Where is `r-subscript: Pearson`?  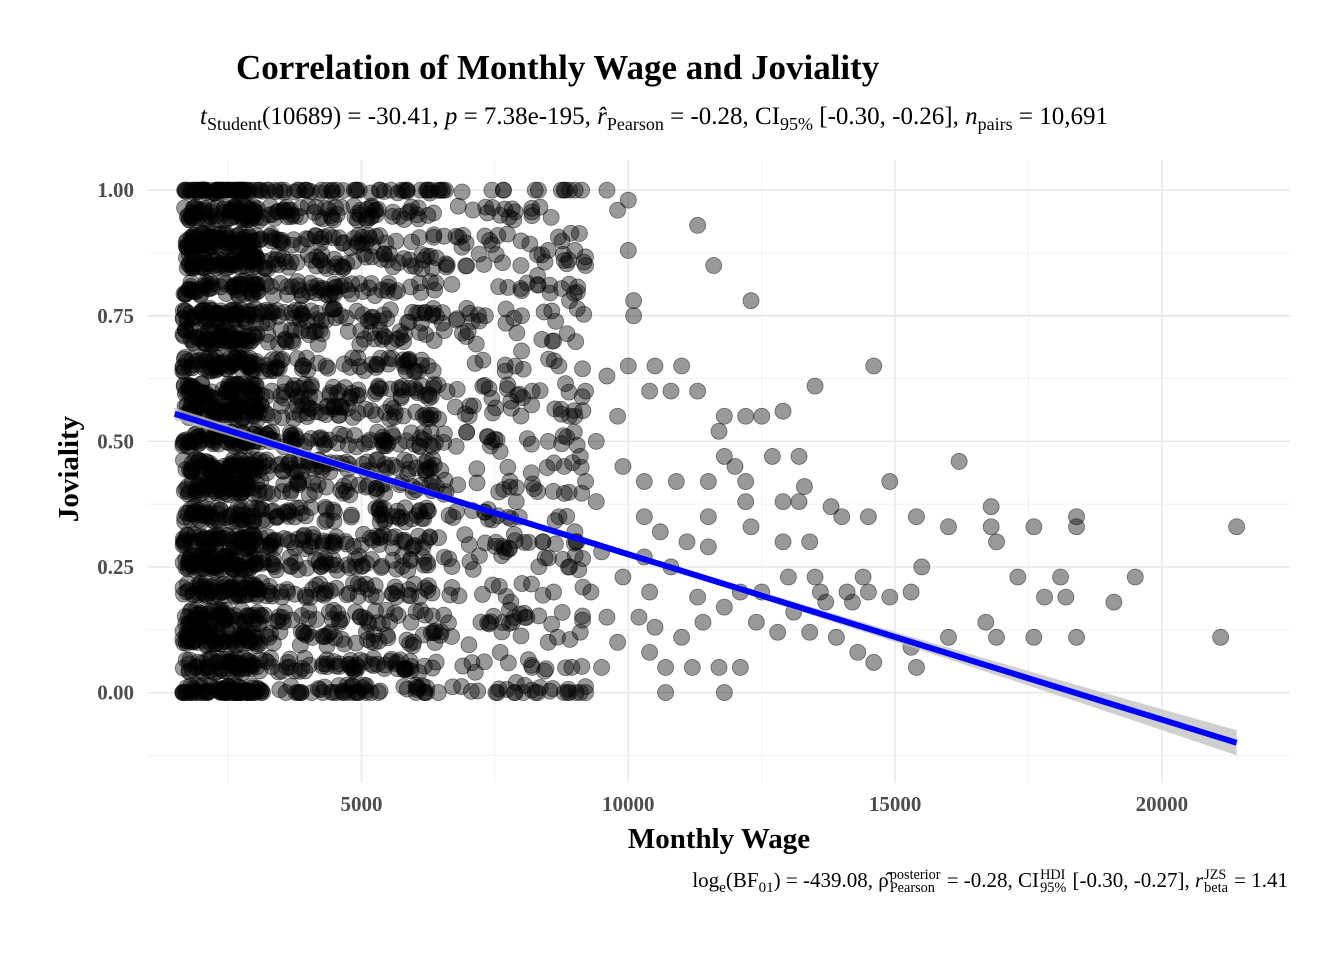
r-subscript: Pearson is located at coordinates (635, 124).